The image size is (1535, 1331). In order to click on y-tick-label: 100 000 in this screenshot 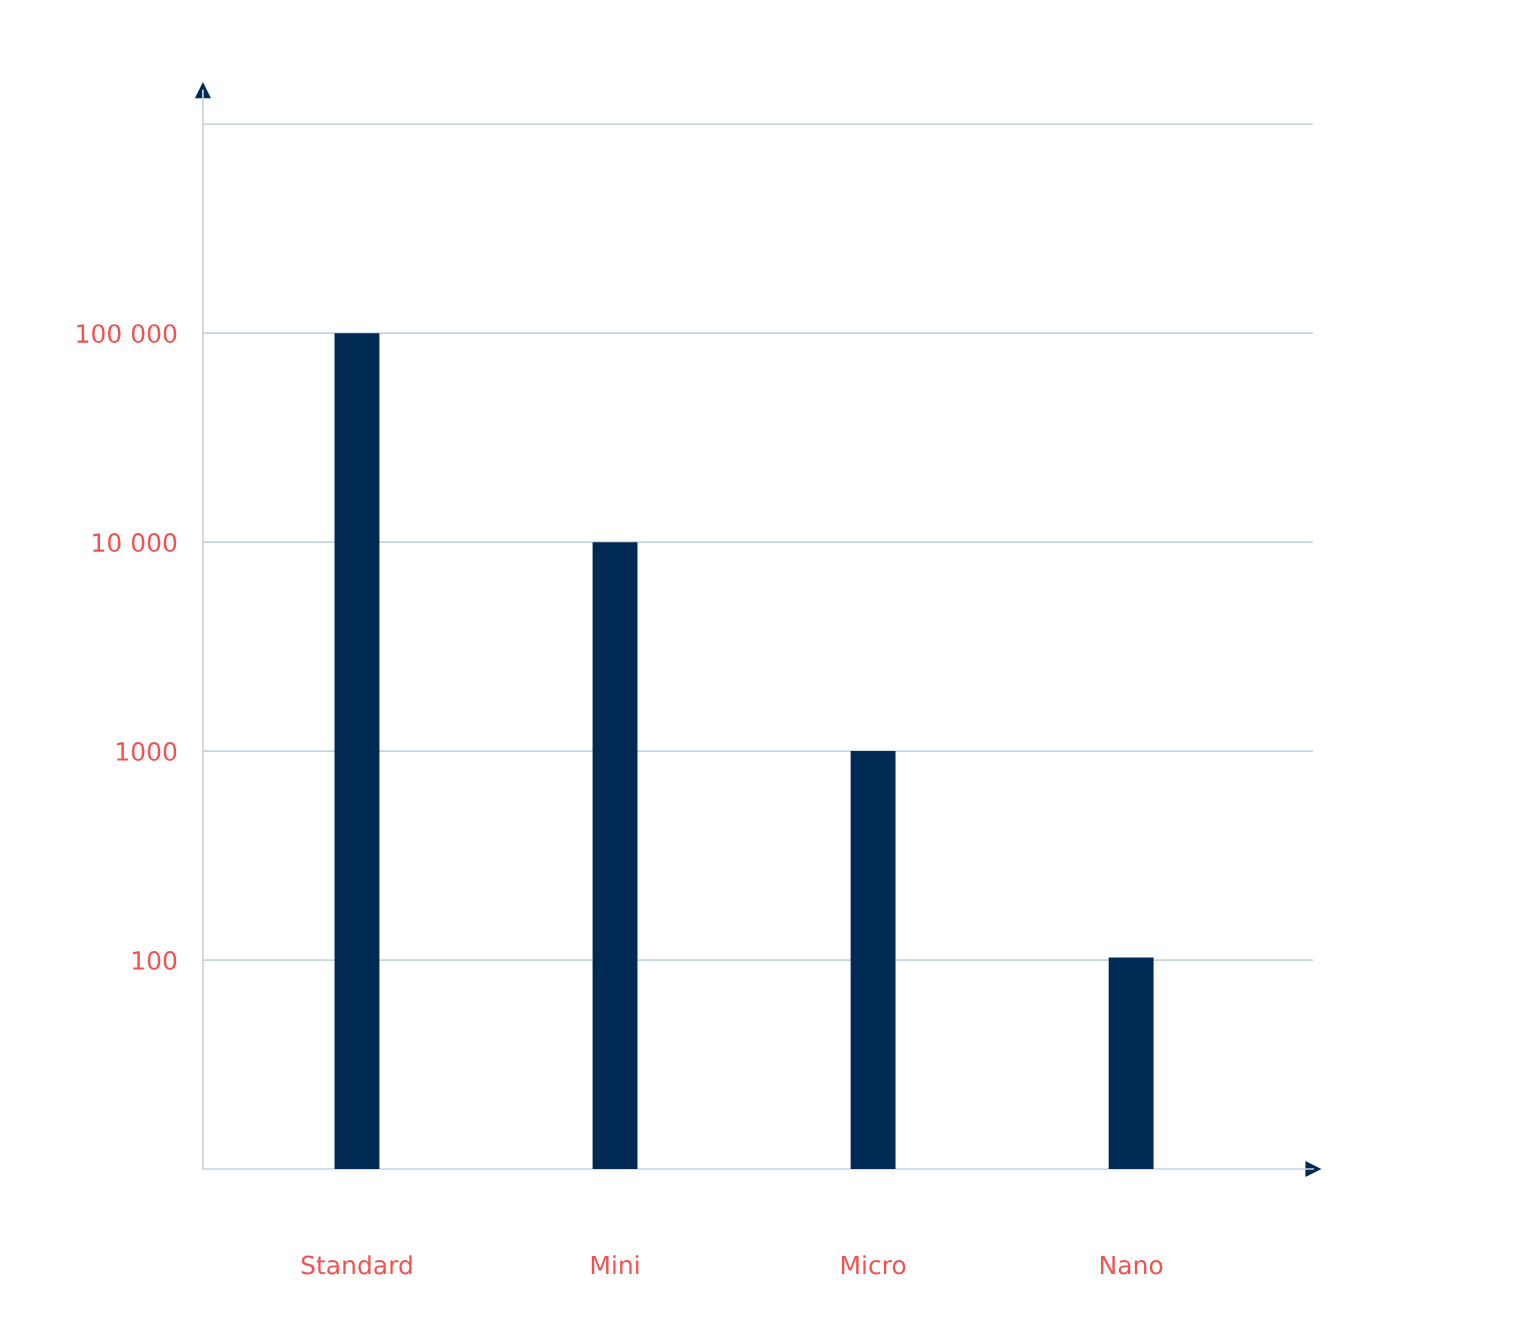, I will do `click(127, 334)`.